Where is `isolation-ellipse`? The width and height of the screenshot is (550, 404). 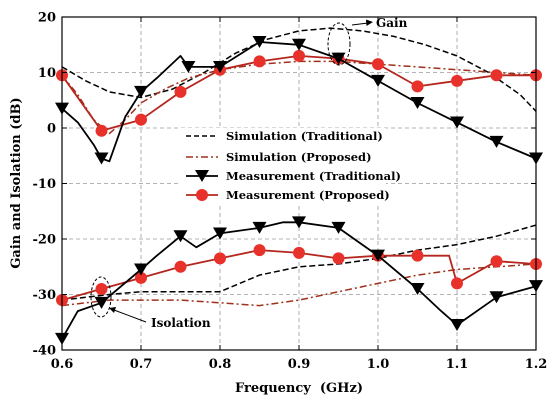
isolation-ellipse is located at coordinates (101, 297).